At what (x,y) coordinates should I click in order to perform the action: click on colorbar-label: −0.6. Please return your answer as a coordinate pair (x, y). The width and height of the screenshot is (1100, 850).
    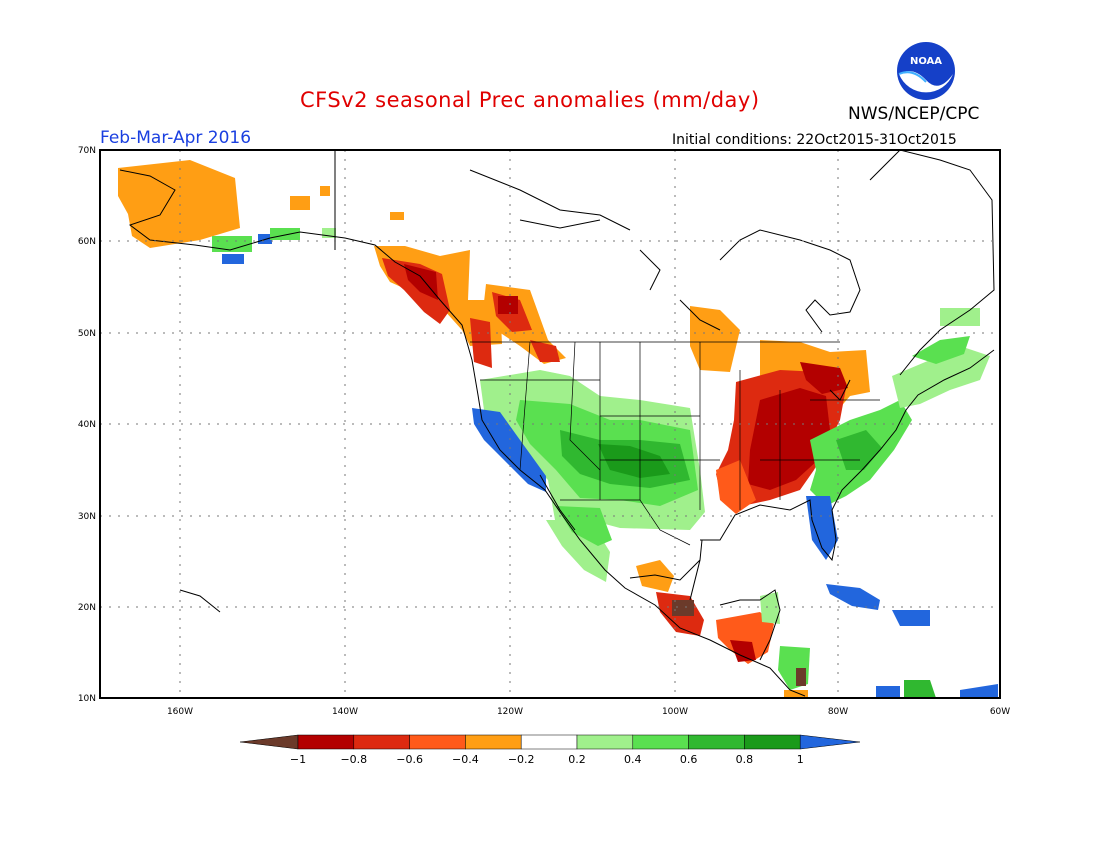
    Looking at the image, I should click on (409, 759).